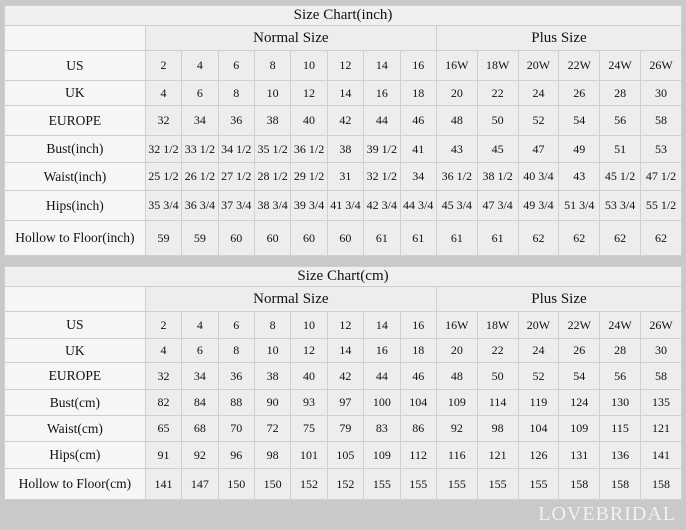 Image resolution: width=686 pixels, height=530 pixels. What do you see at coordinates (272, 484) in the screenshot?
I see `size-cell: 150` at bounding box center [272, 484].